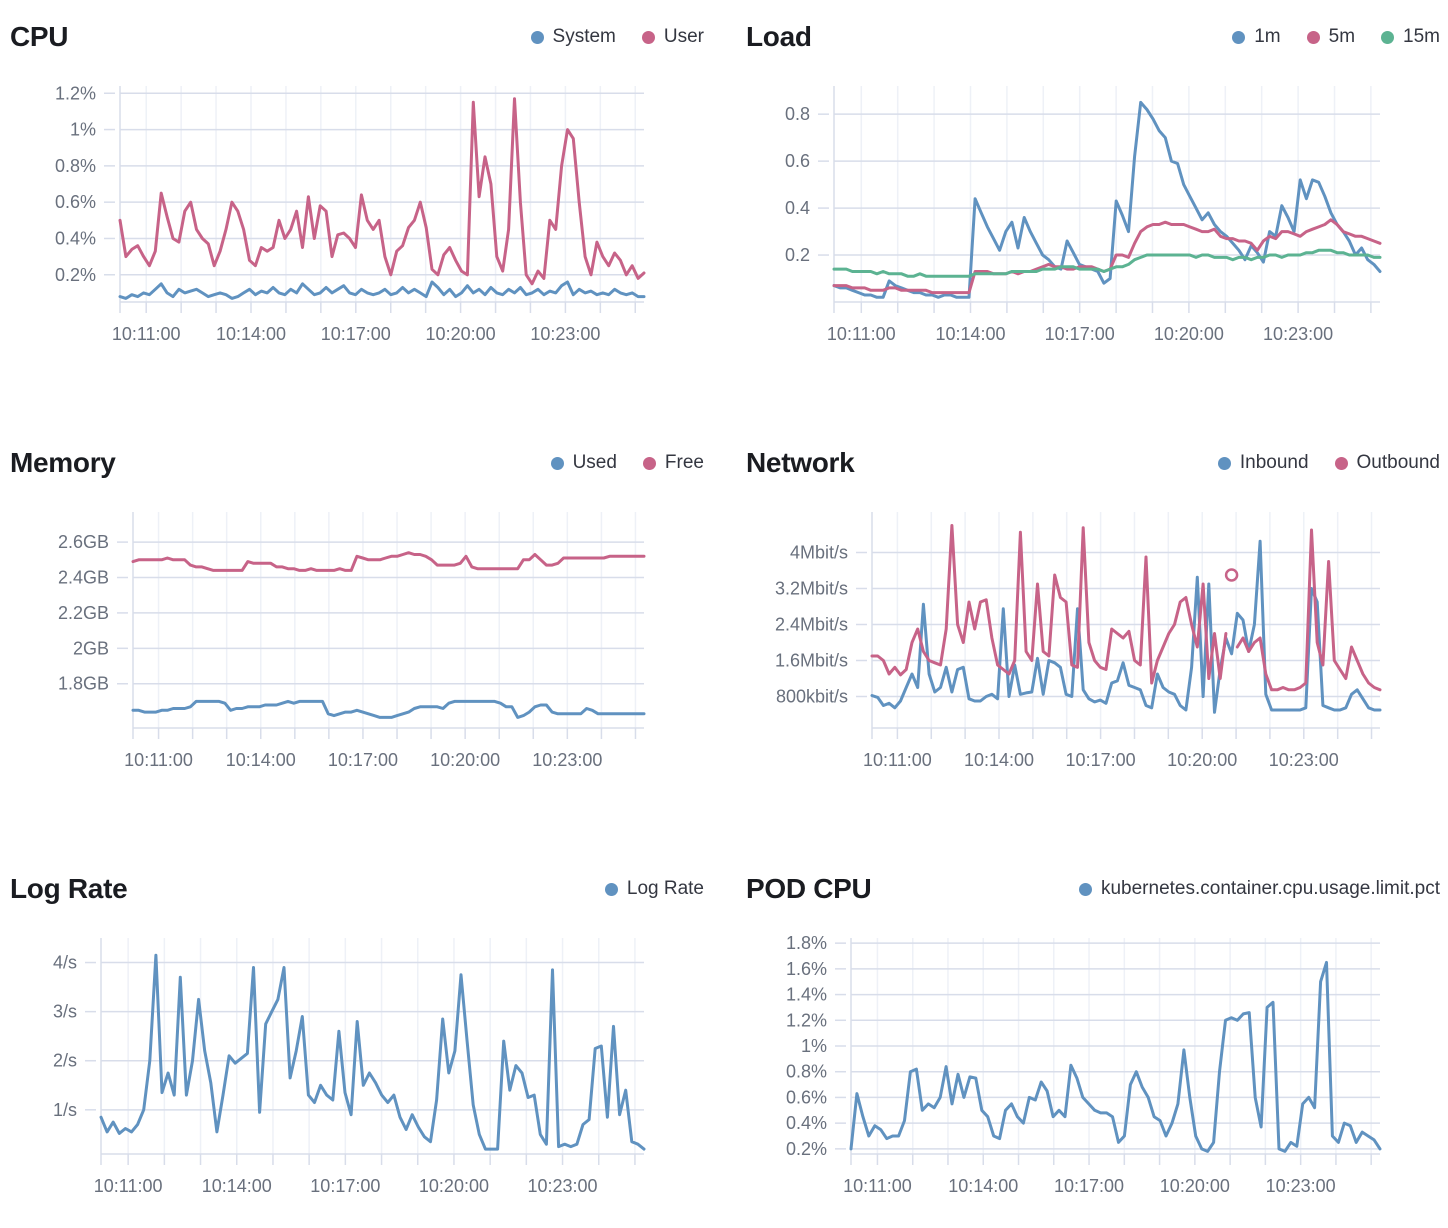 This screenshot has width=1448, height=1228. What do you see at coordinates (65, 963) in the screenshot?
I see `y-tick-label: 4/s` at bounding box center [65, 963].